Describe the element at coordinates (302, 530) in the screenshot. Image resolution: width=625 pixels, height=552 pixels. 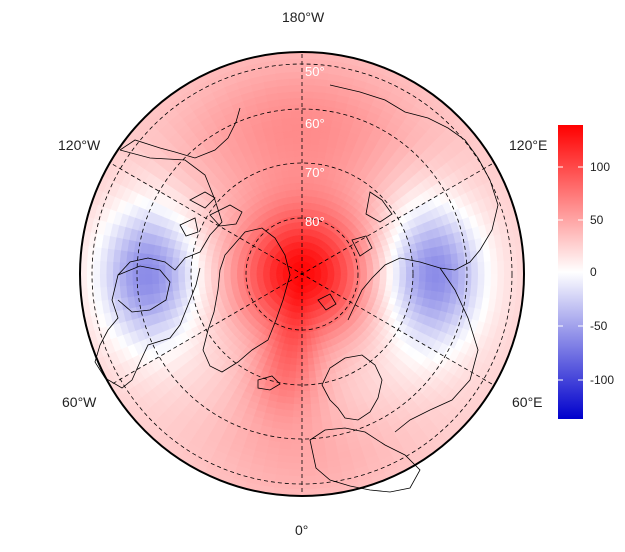
I see `lon-label-0: 0°` at that location.